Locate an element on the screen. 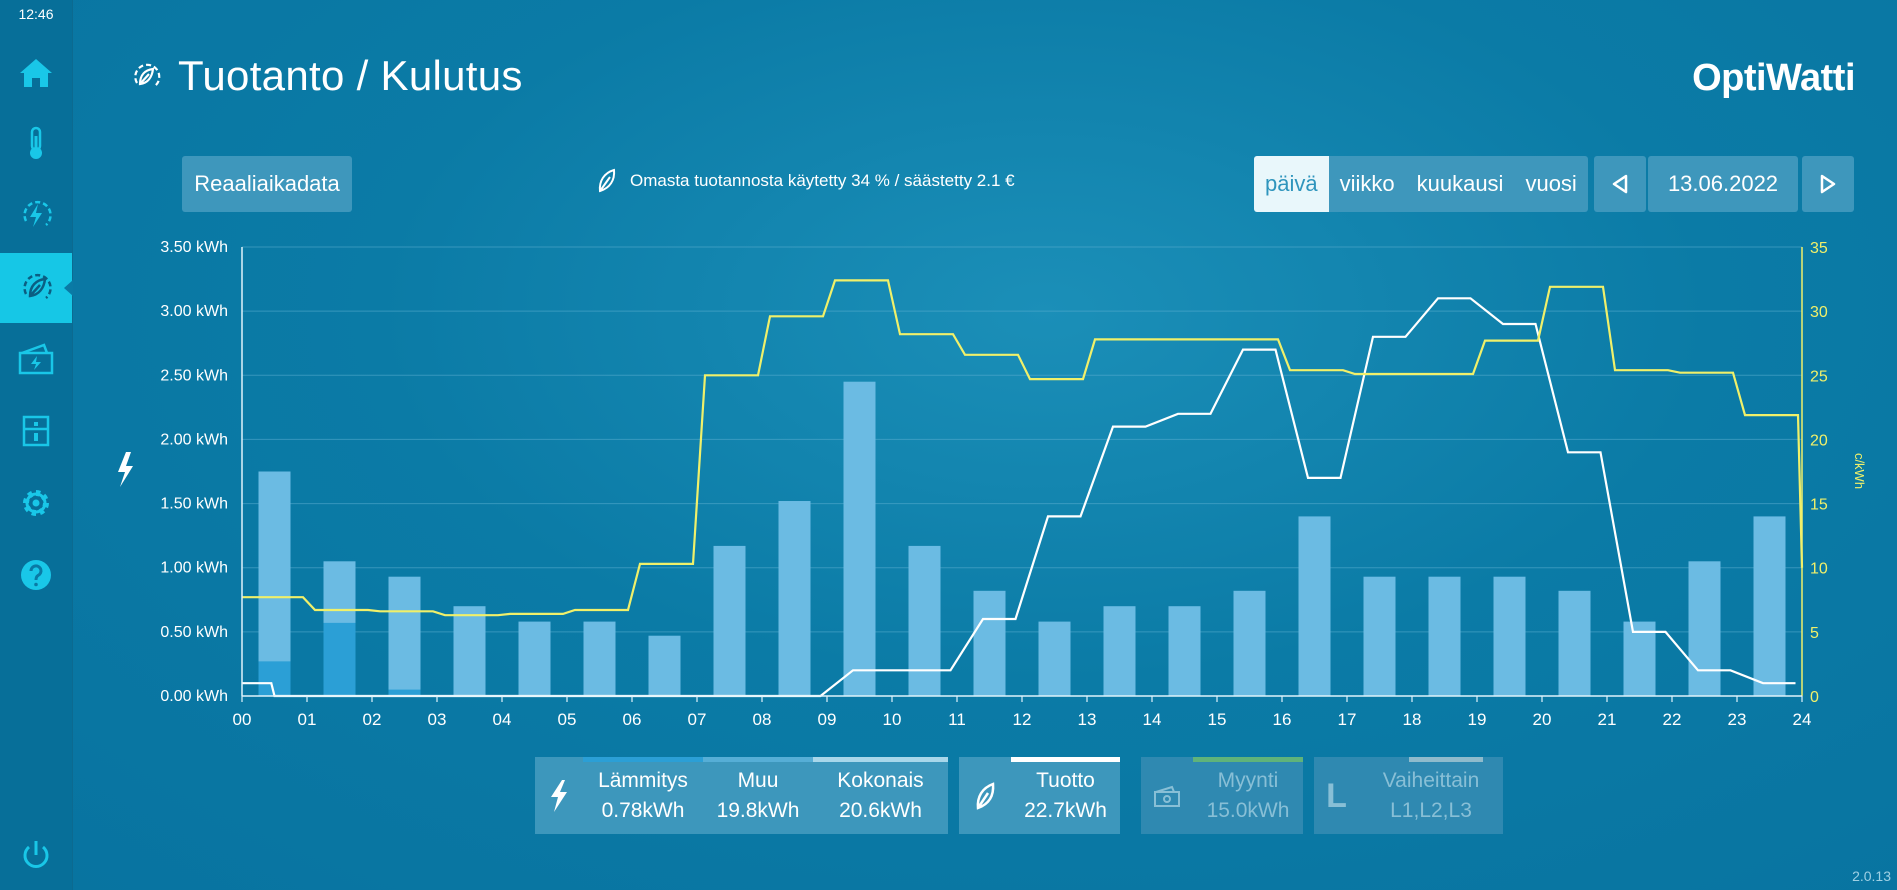 This screenshot has width=1897, height=890. legend-phases-value: L1,L2,L3 is located at coordinates (1431, 810).